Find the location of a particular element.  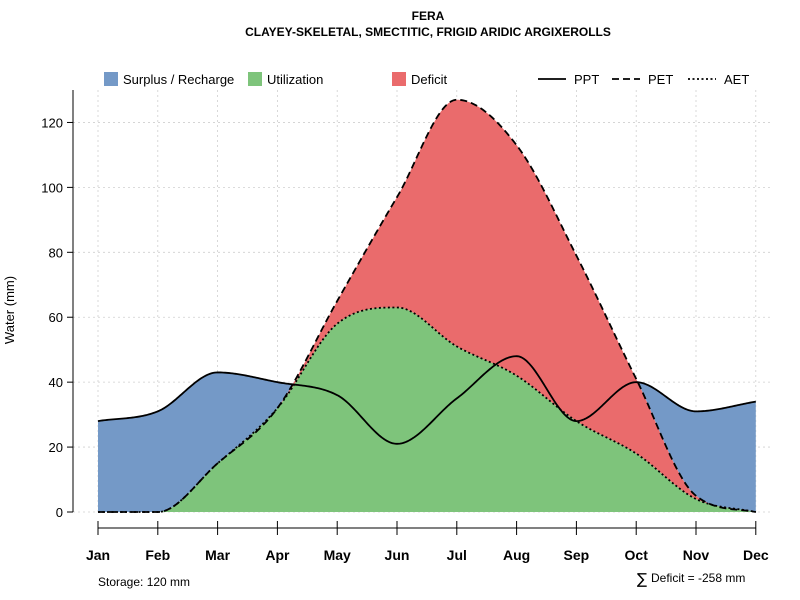

chart-title: FERA is located at coordinates (428, 16).